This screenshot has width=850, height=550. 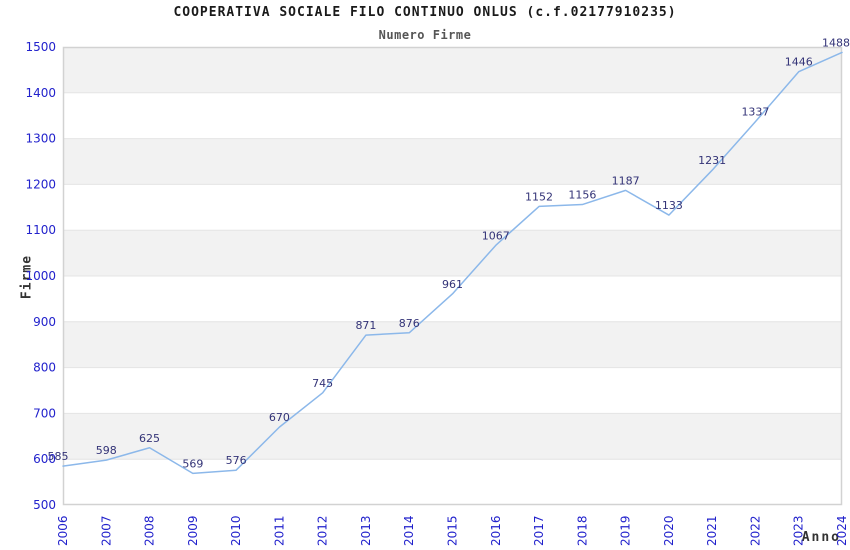 I want to click on point-label: 1152, so click(x=539, y=196).